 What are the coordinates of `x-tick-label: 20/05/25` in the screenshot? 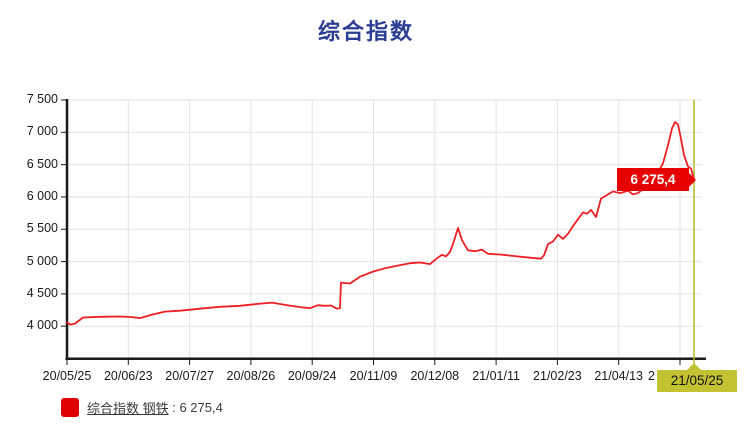 It's located at (67, 376).